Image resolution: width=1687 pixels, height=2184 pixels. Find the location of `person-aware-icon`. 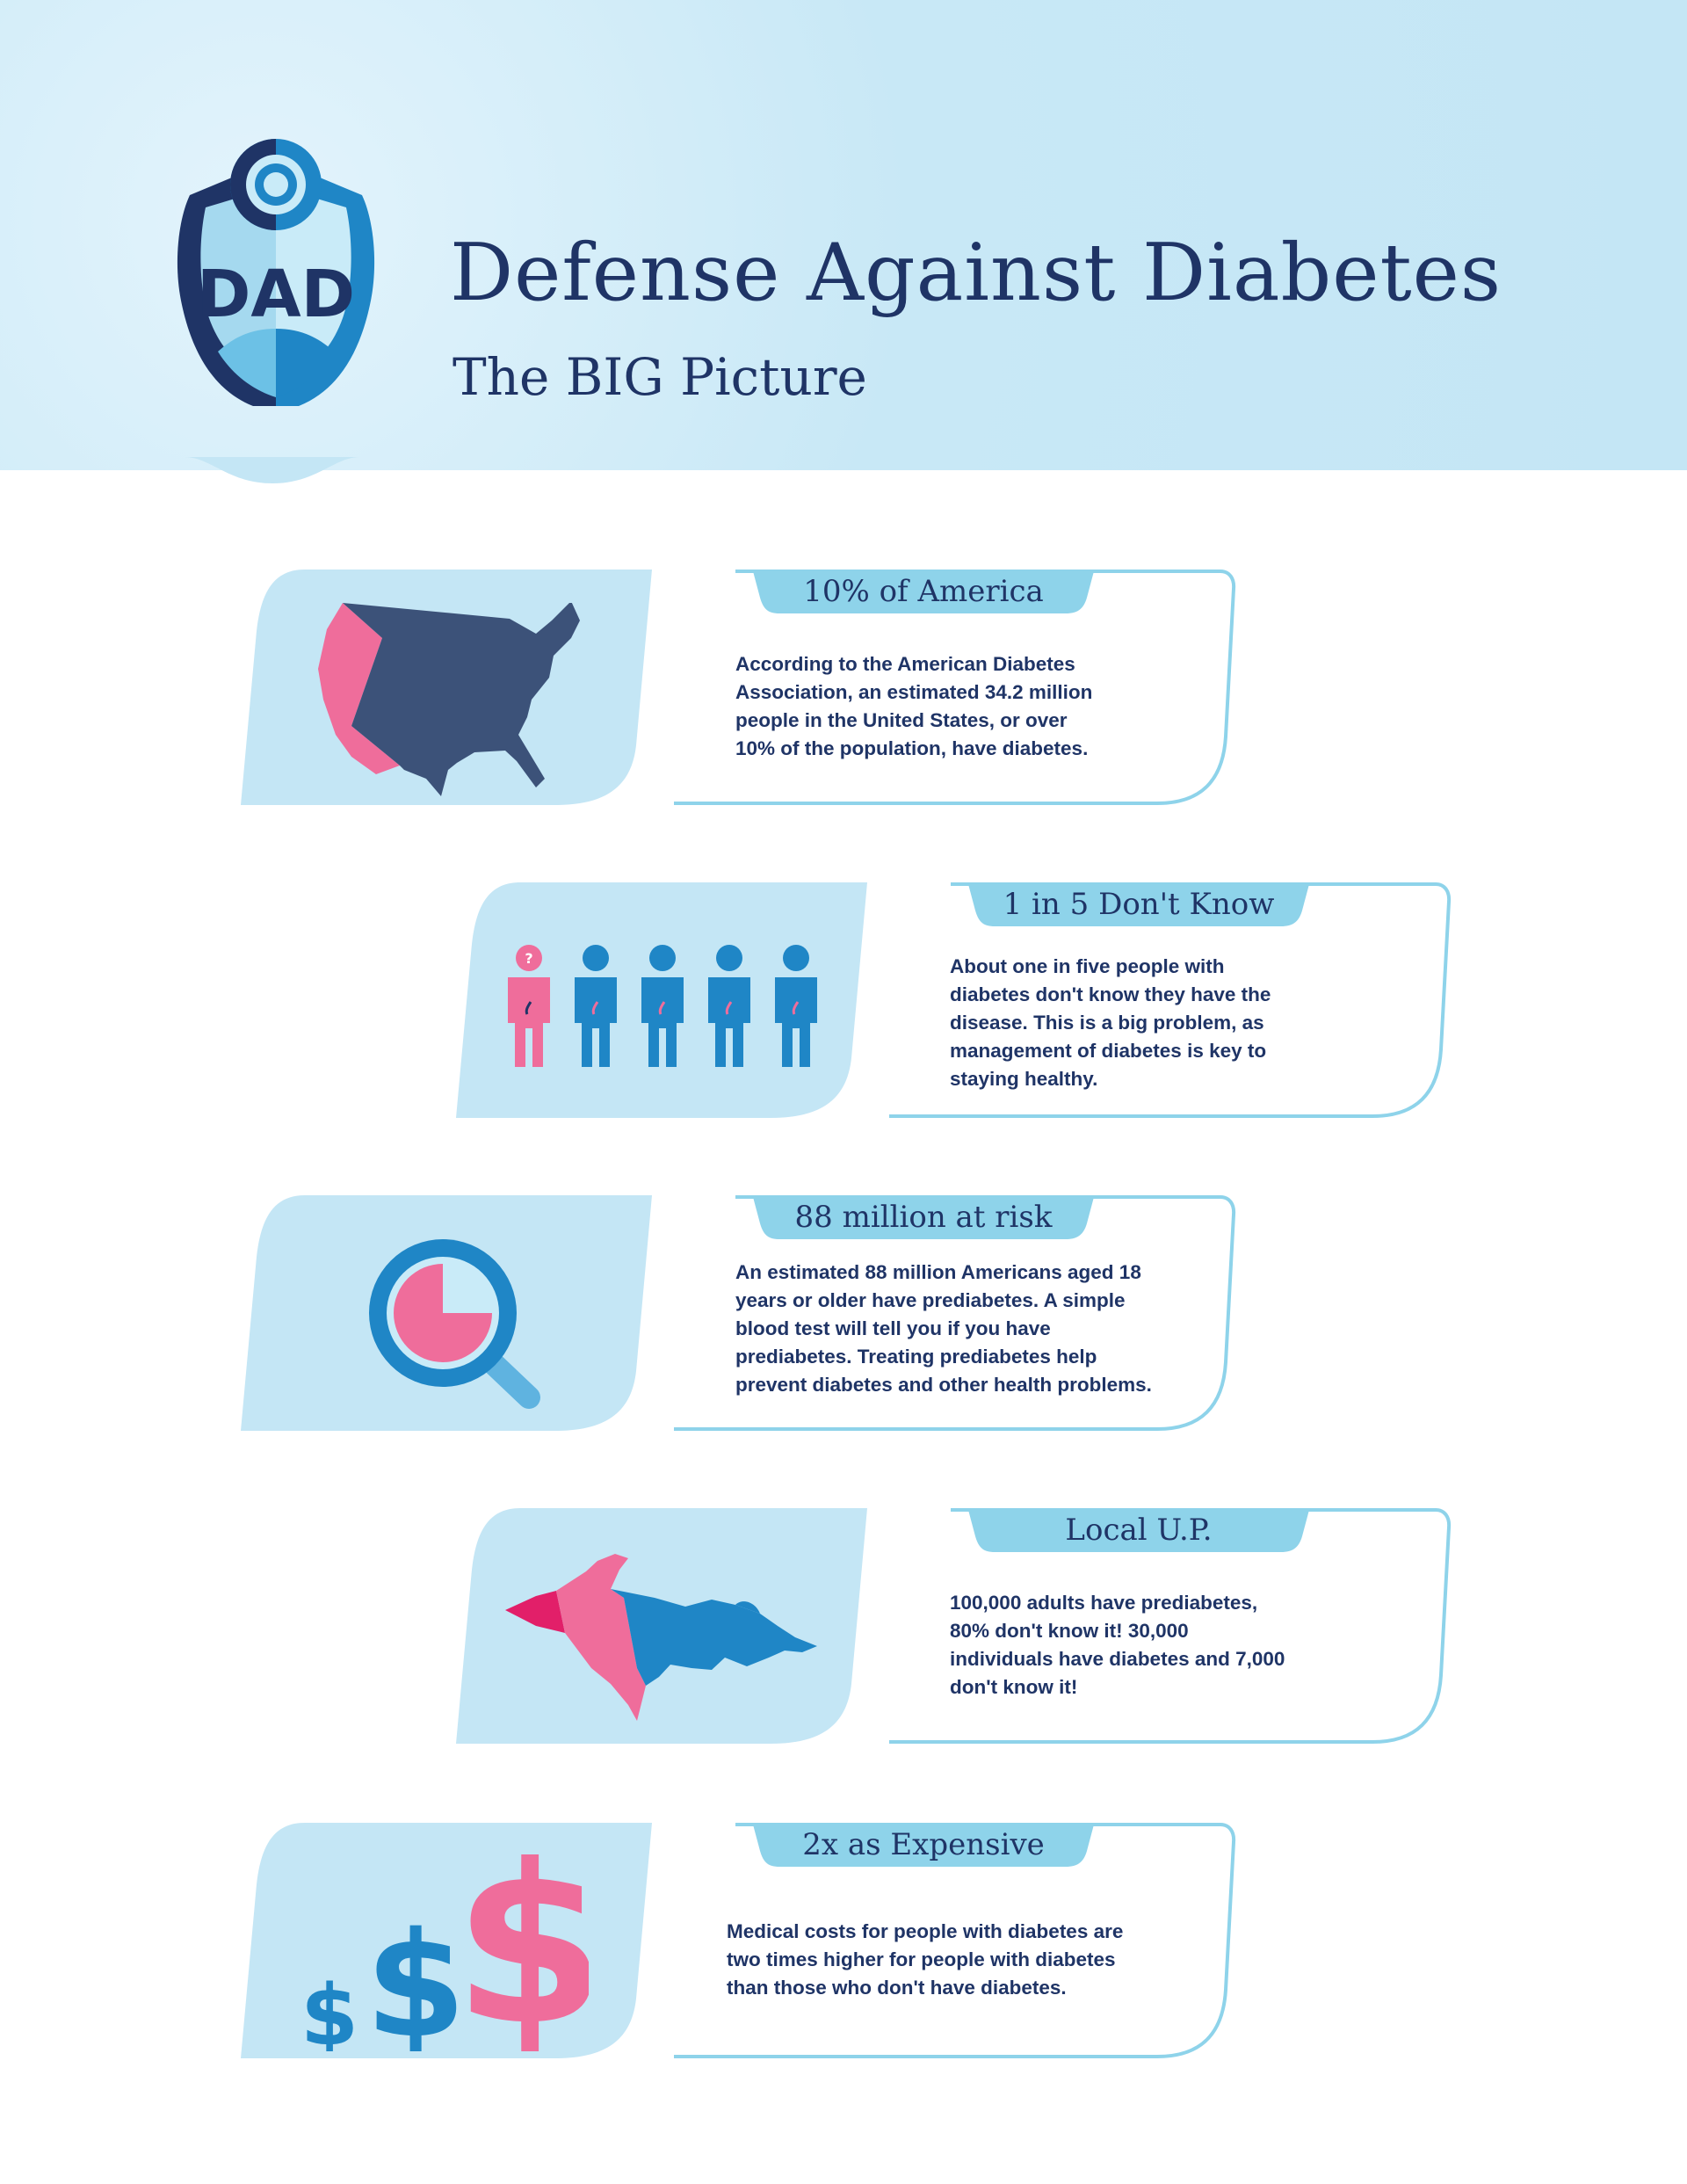

person-aware-icon is located at coordinates (696, 1006).